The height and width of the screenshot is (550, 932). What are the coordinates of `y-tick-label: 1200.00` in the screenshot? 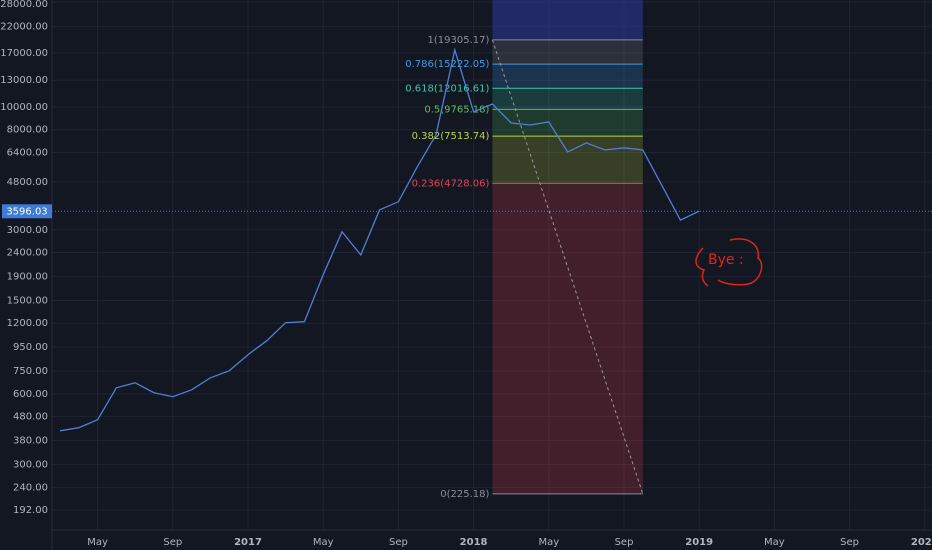 It's located at (27, 323).